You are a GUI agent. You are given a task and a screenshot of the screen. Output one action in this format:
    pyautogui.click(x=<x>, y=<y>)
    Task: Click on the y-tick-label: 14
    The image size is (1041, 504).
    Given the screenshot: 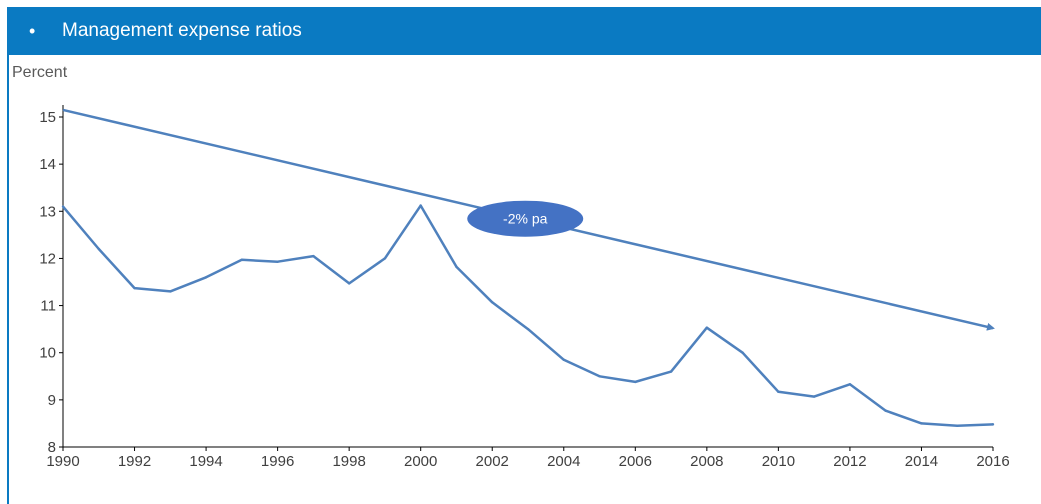 What is the action you would take?
    pyautogui.click(x=47, y=164)
    